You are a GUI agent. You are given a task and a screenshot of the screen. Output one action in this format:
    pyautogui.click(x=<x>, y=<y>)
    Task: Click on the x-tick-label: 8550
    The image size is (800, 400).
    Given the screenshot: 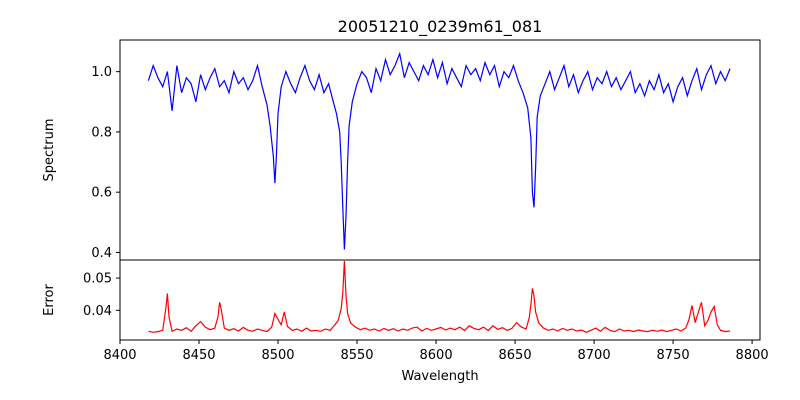 What is the action you would take?
    pyautogui.click(x=356, y=355)
    